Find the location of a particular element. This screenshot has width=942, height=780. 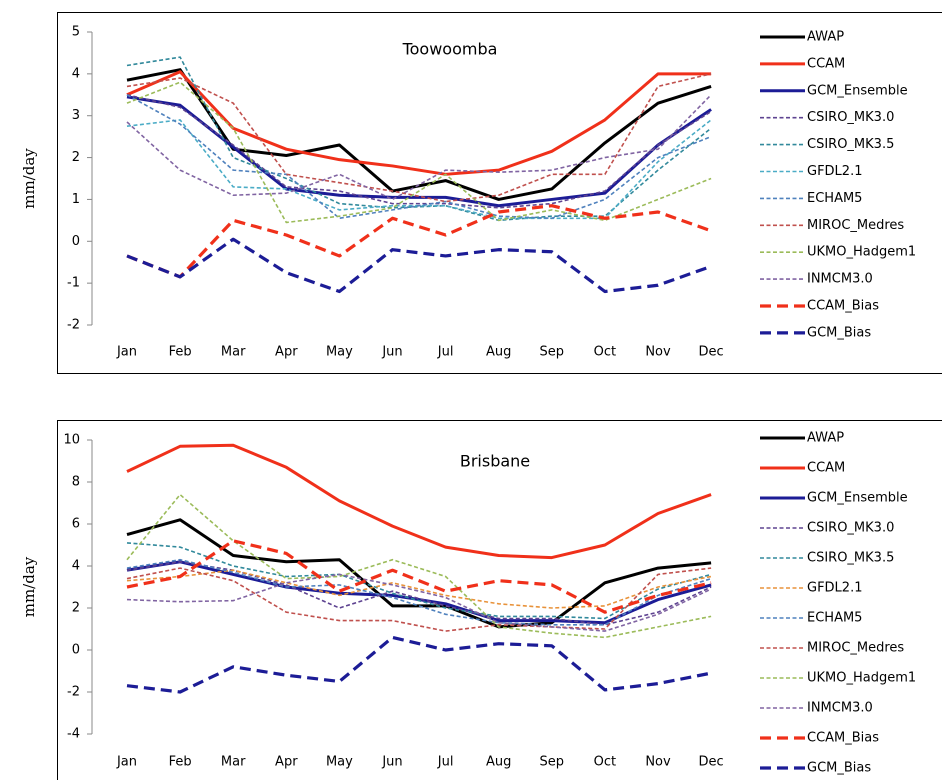

y-tick-label: 5 is located at coordinates (76, 32).